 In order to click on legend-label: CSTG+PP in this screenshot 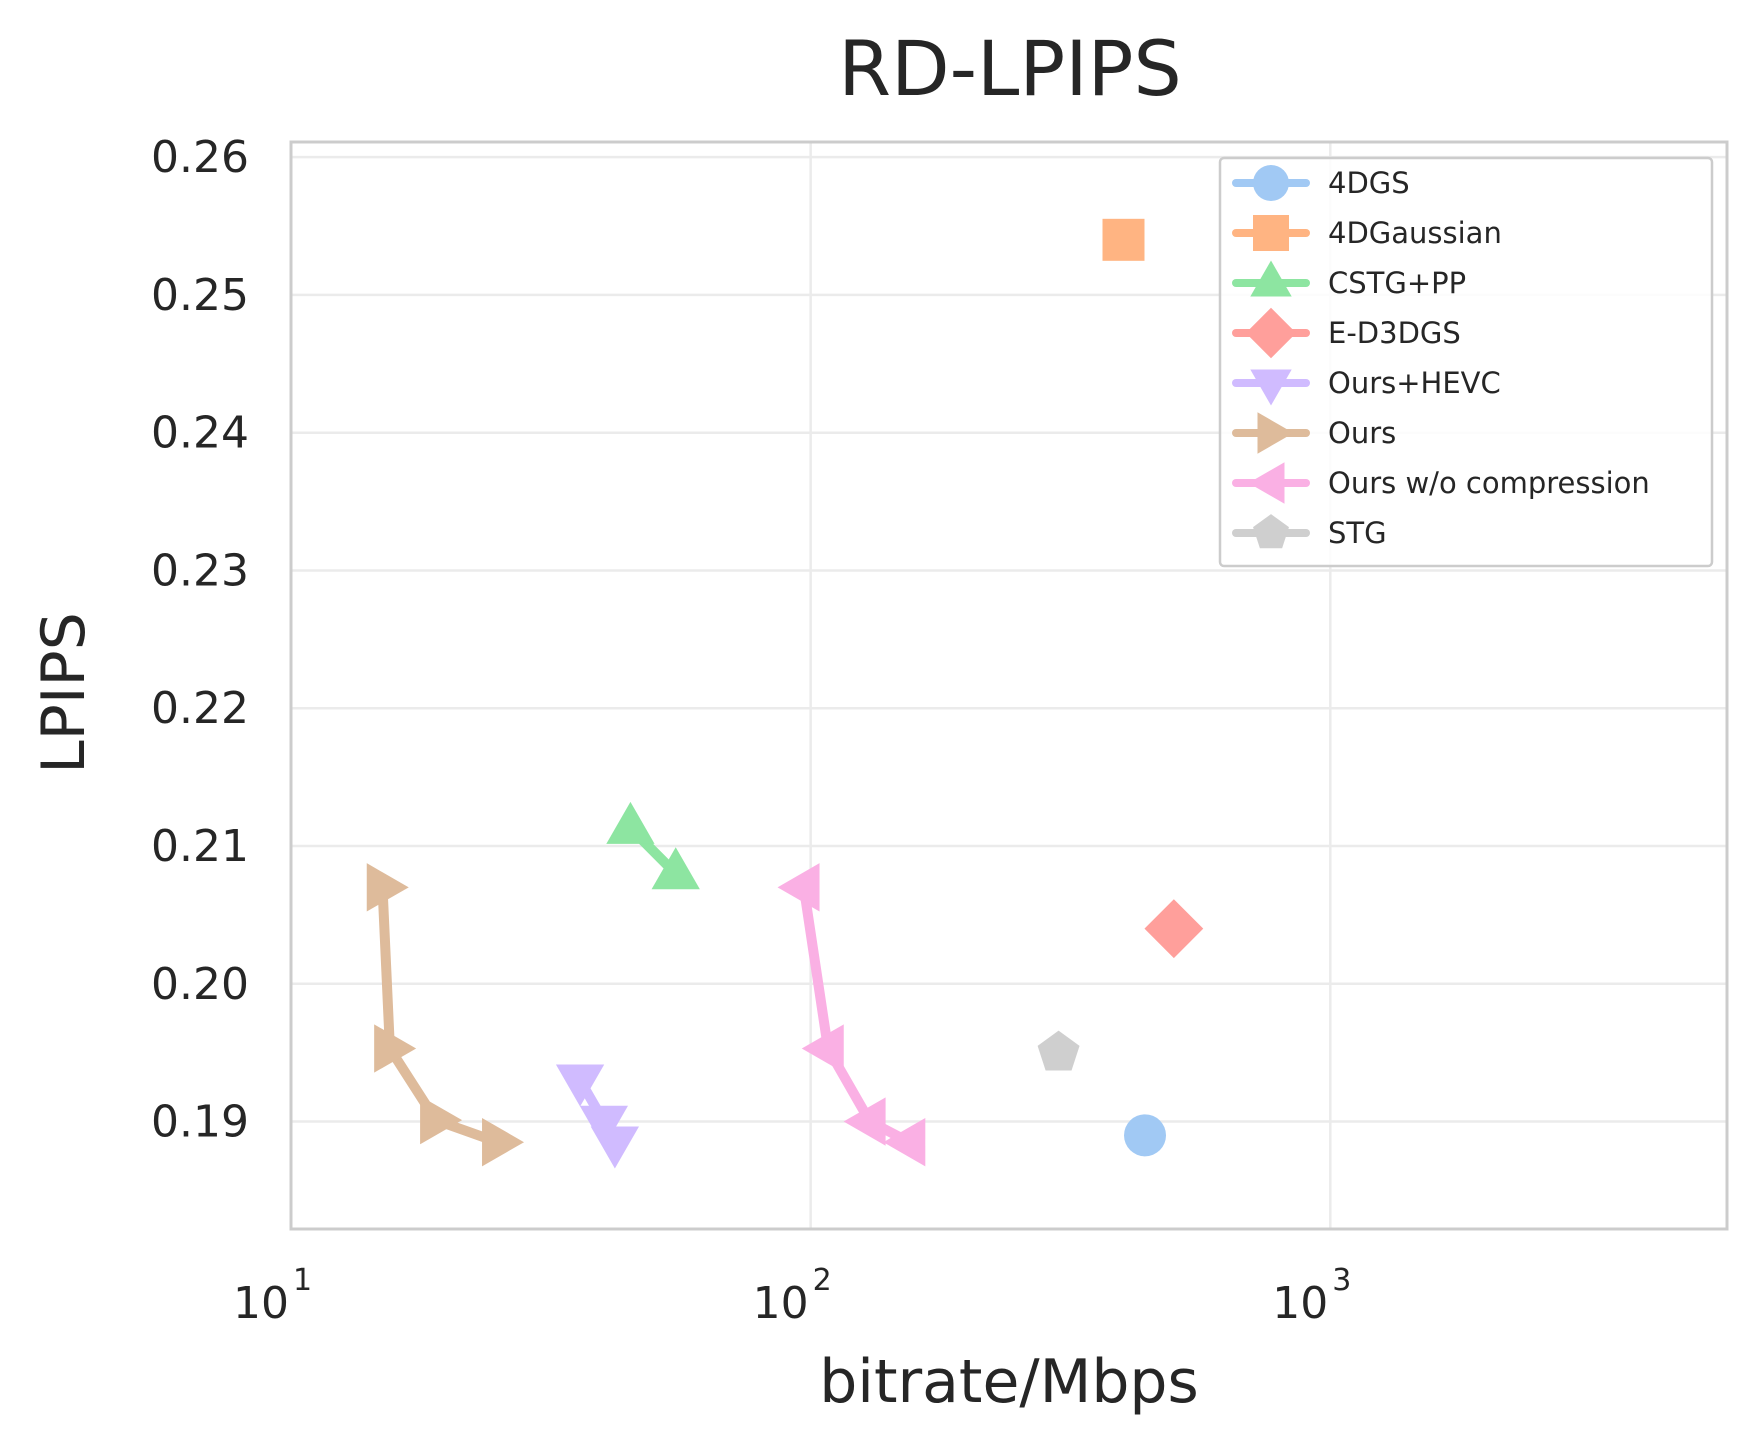, I will do `click(1397, 283)`.